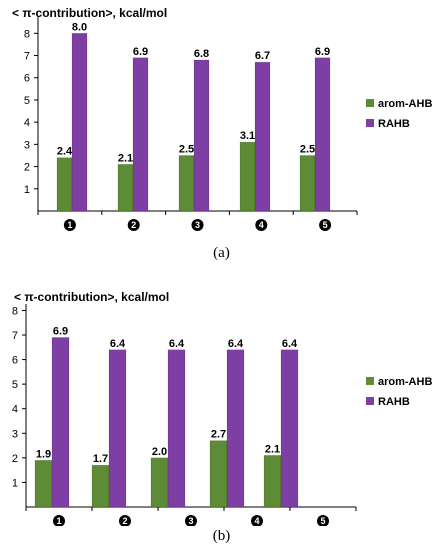 This screenshot has width=443, height=550. Describe the element at coordinates (79, 27) in the screenshot. I see `data-label-a: 8.0` at that location.